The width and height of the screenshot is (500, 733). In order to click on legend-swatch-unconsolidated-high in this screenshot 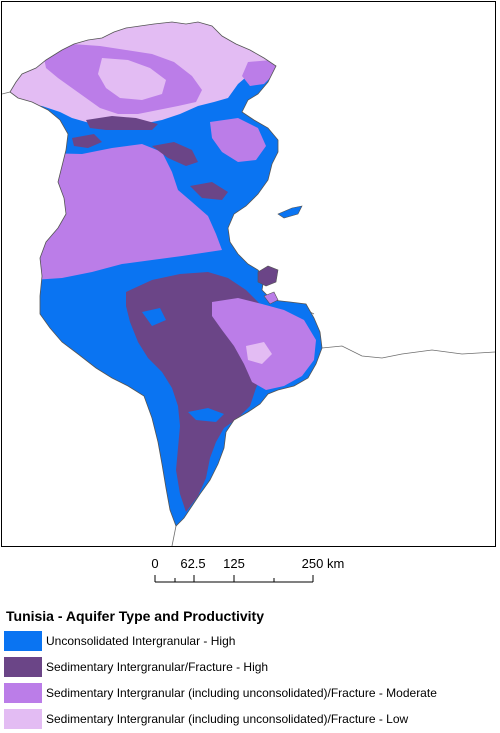, I will do `click(23, 641)`.